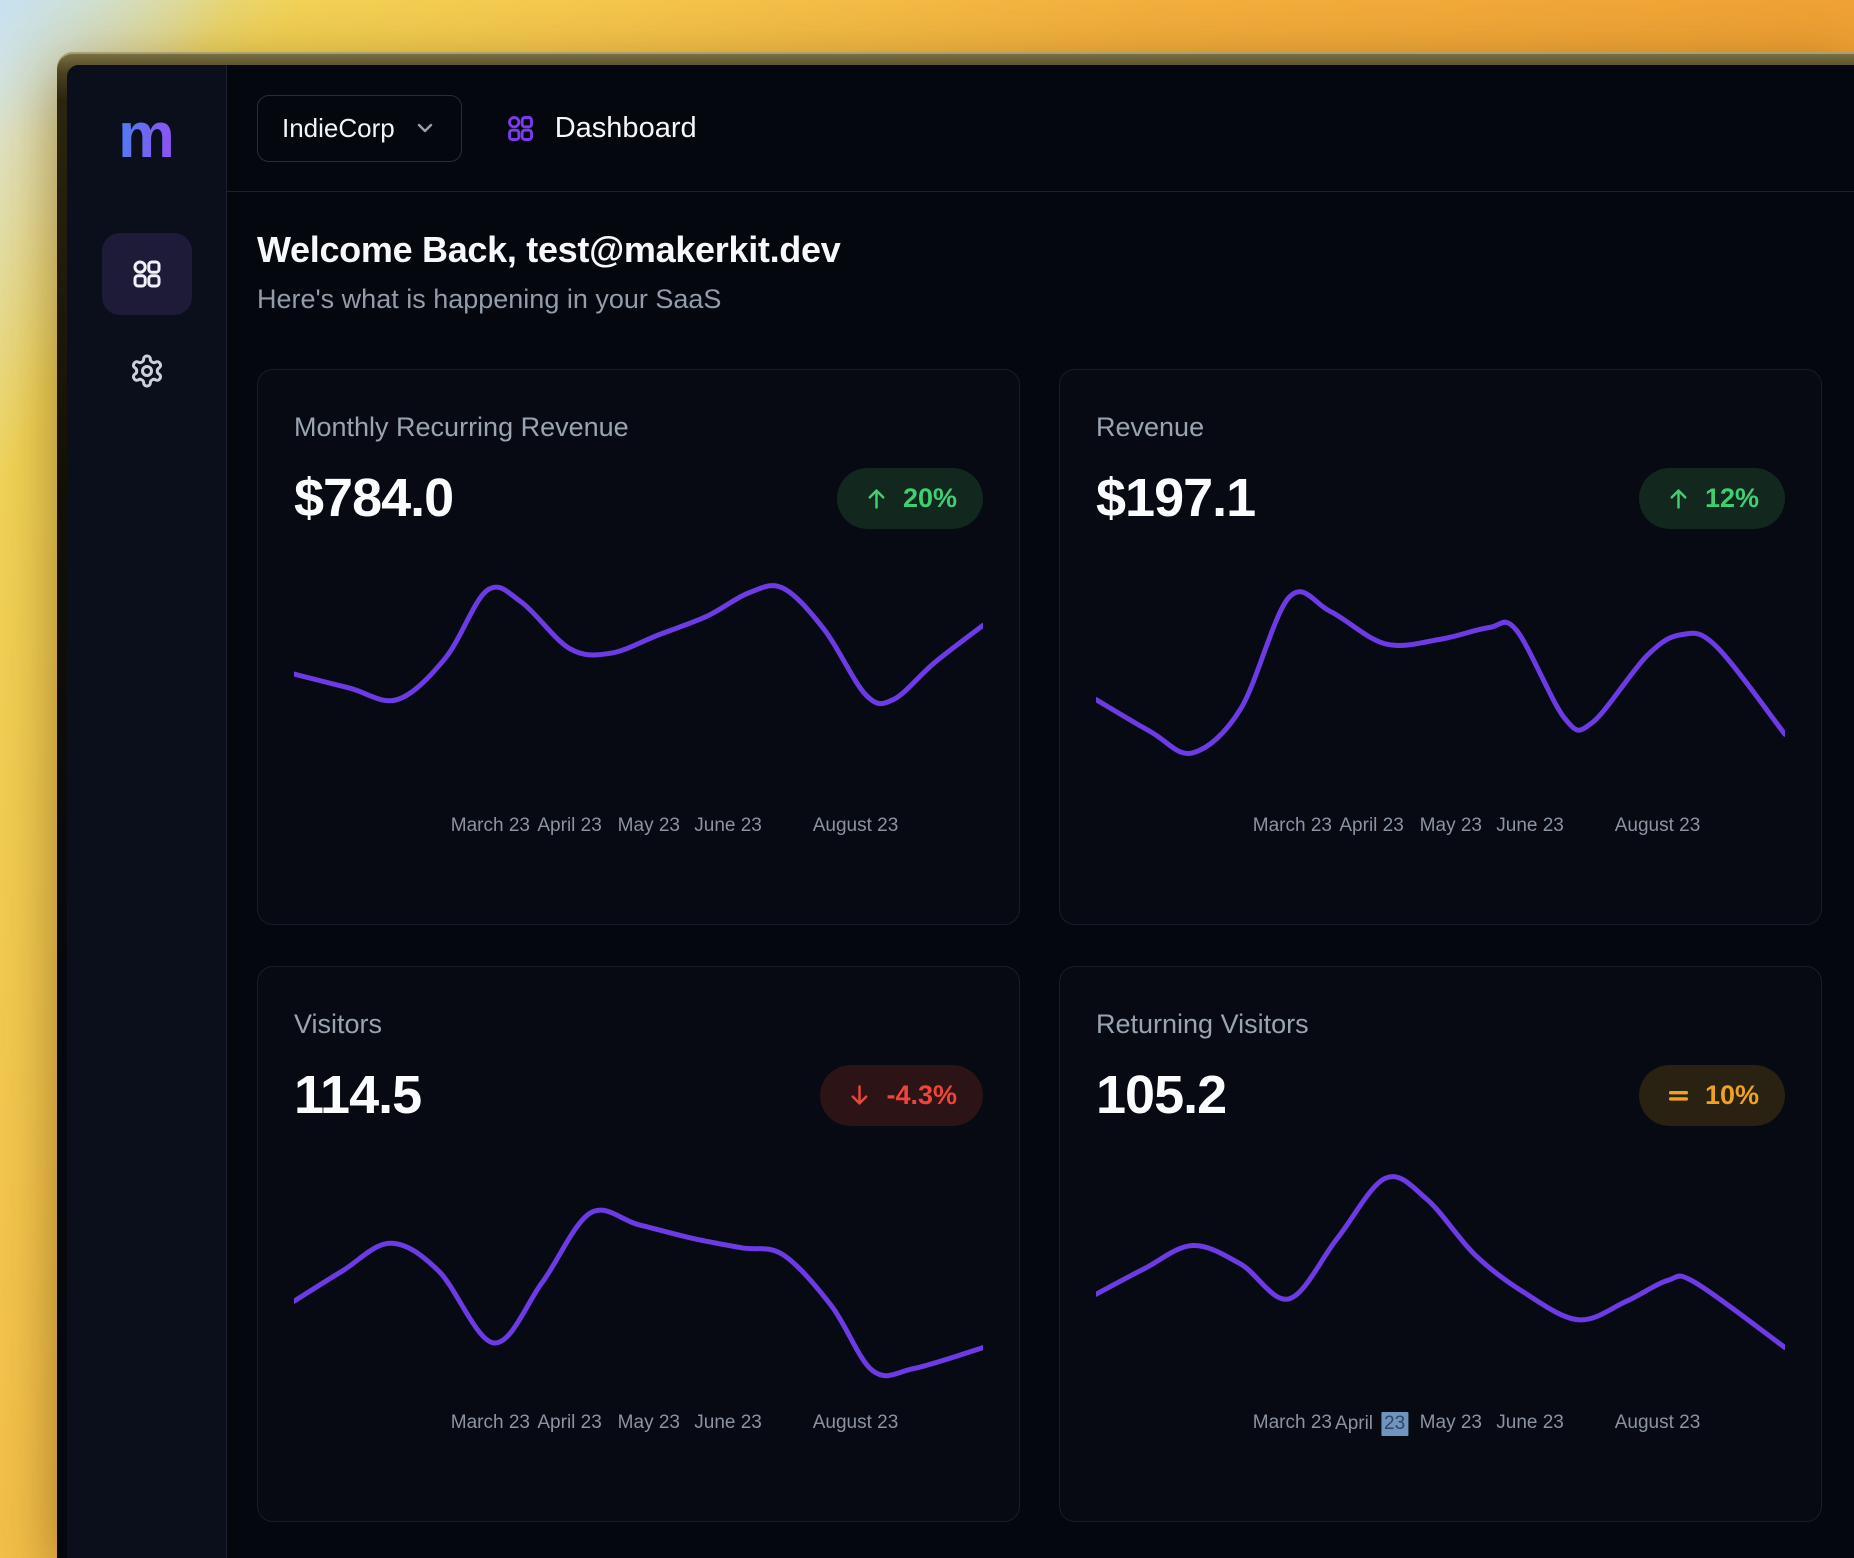 This screenshot has width=1854, height=1558. Describe the element at coordinates (638, 1095) in the screenshot. I see `value-row: 114.5 -4.3%` at that location.